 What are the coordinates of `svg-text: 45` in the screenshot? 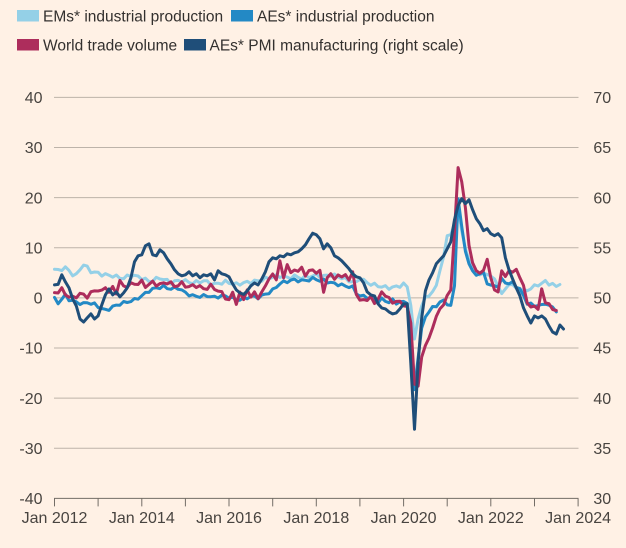 It's located at (602, 349).